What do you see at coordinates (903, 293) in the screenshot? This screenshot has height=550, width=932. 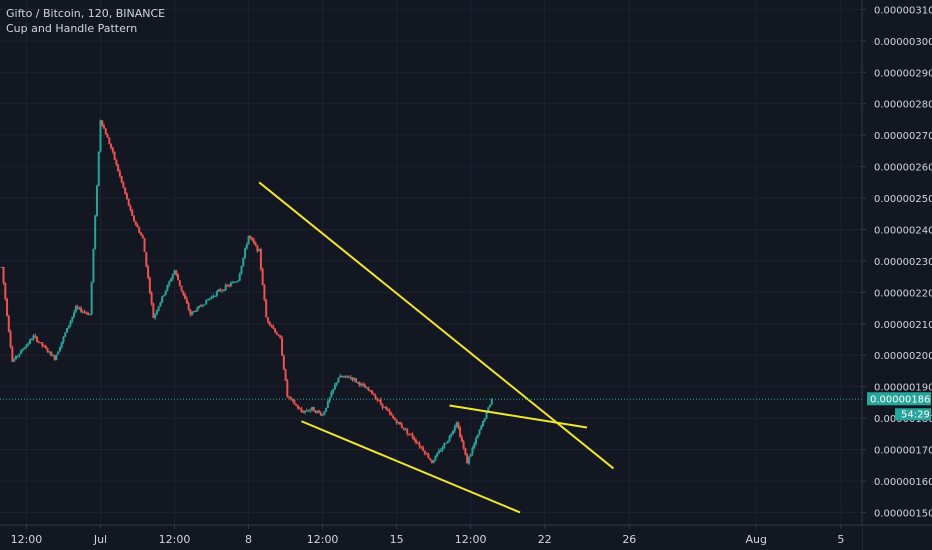 I see `price-tick-label: 0.00000220` at bounding box center [903, 293].